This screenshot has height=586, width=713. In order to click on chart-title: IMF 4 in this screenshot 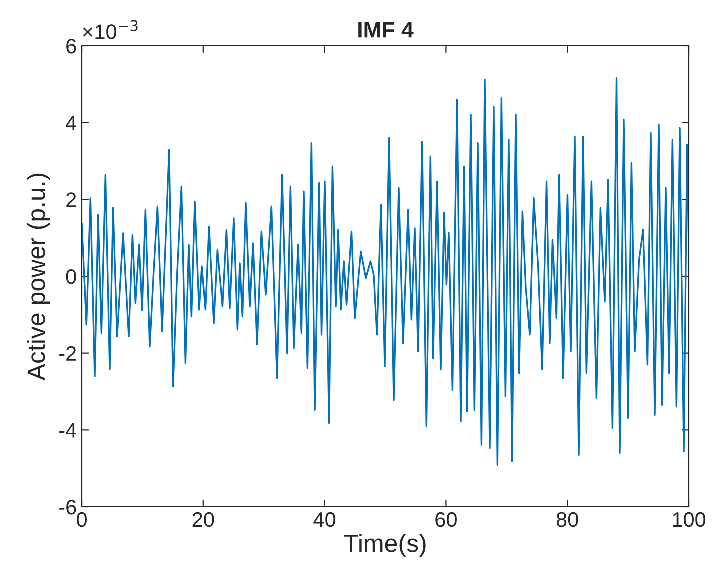, I will do `click(386, 30)`.